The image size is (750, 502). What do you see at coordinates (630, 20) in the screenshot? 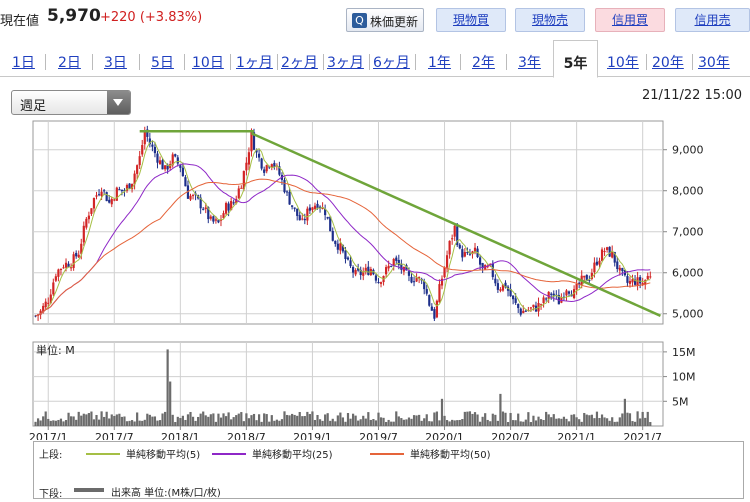
I see `shinyo-buy-button: 信用買` at bounding box center [630, 20].